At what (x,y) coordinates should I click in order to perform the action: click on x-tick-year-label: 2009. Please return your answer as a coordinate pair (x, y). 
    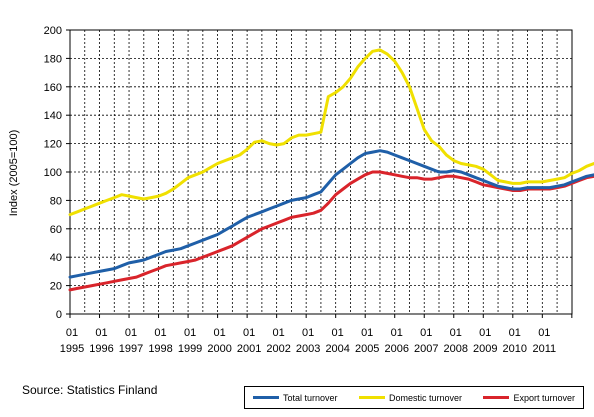
    Looking at the image, I should click on (485, 349).